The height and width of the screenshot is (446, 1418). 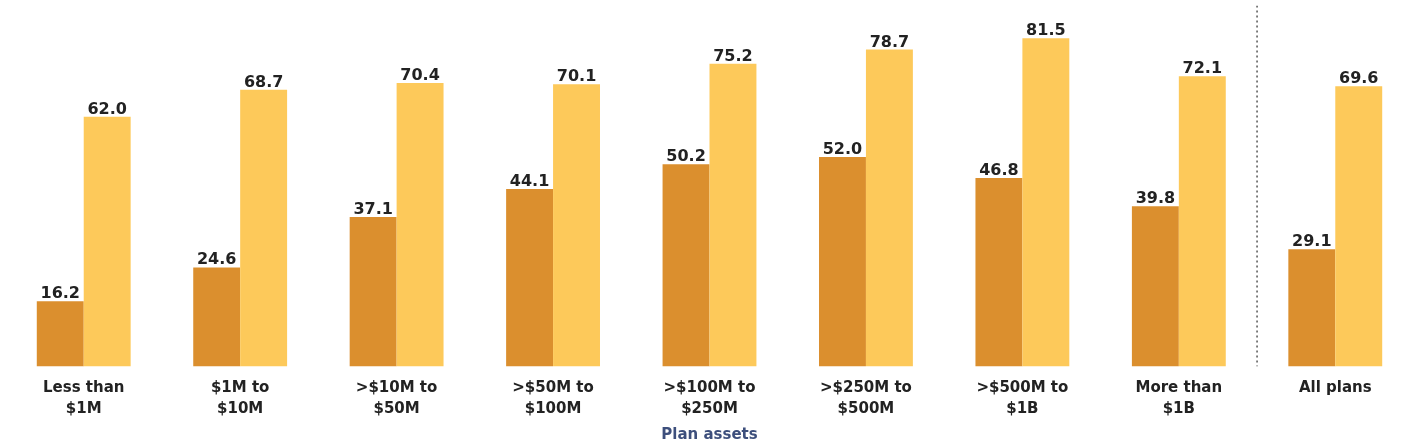 What do you see at coordinates (83, 397) in the screenshot?
I see `x-tick-label: Less than $1M` at bounding box center [83, 397].